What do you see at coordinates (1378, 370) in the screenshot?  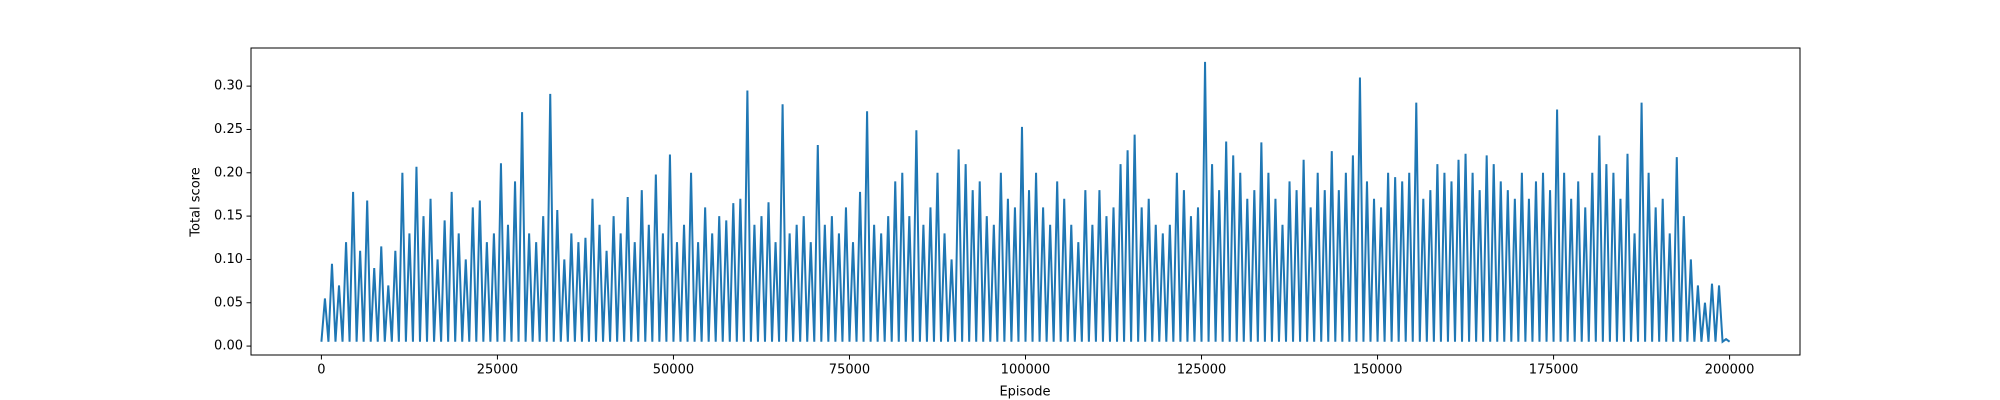 I see `x-tick-label: 150000` at bounding box center [1378, 370].